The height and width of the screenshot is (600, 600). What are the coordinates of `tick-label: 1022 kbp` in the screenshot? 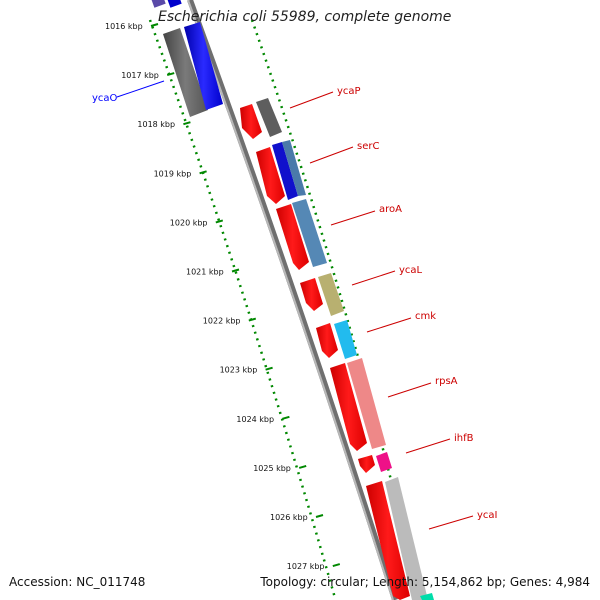 It's located at (222, 321).